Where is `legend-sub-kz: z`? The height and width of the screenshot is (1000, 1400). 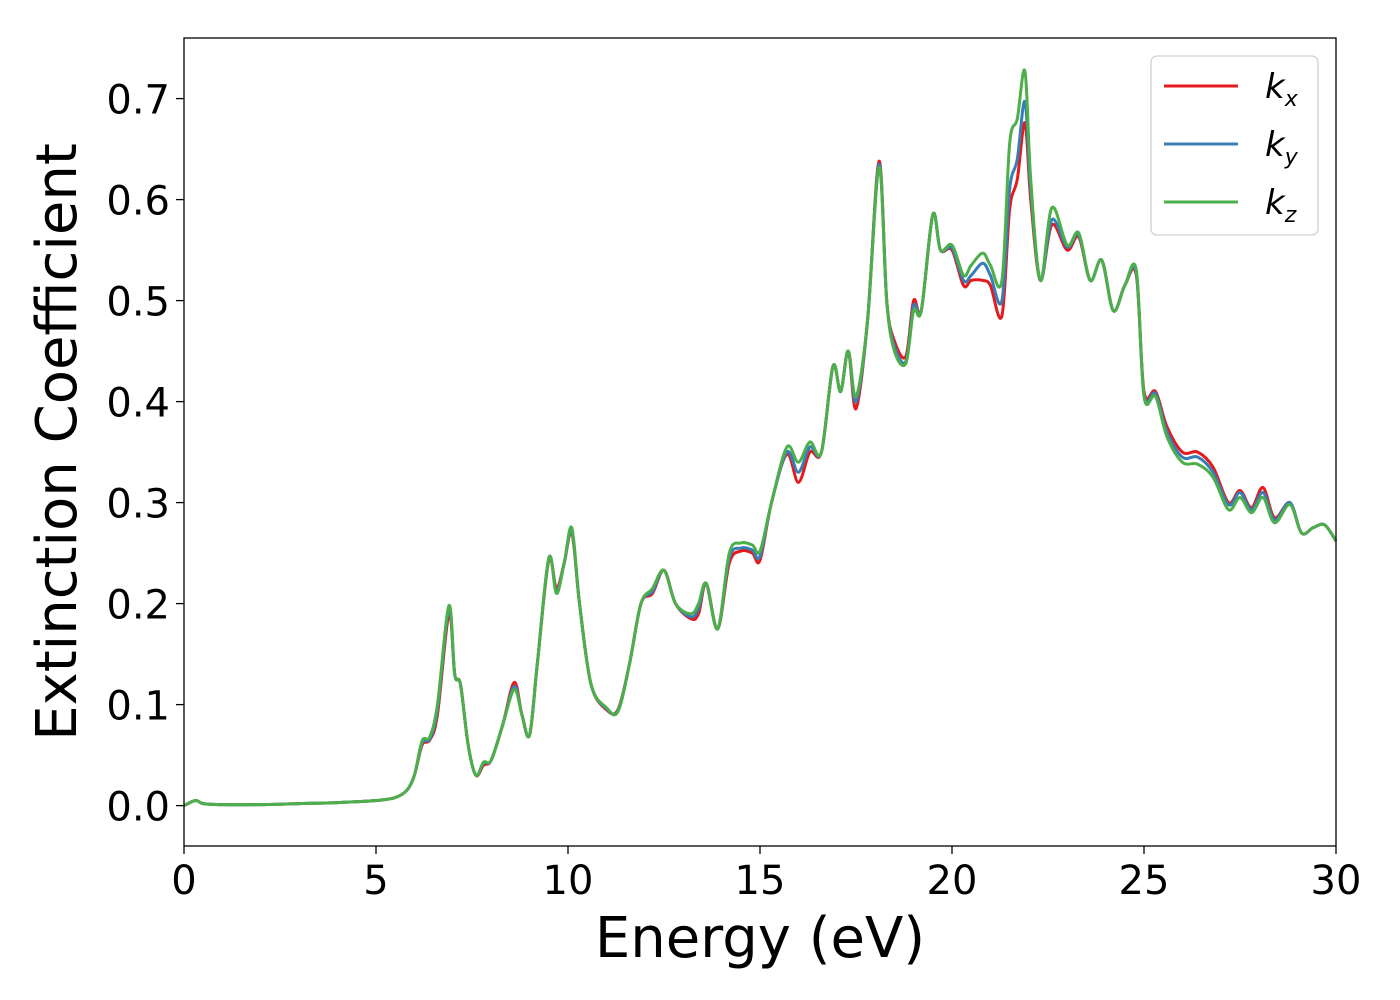
legend-sub-kz: z is located at coordinates (1290, 215).